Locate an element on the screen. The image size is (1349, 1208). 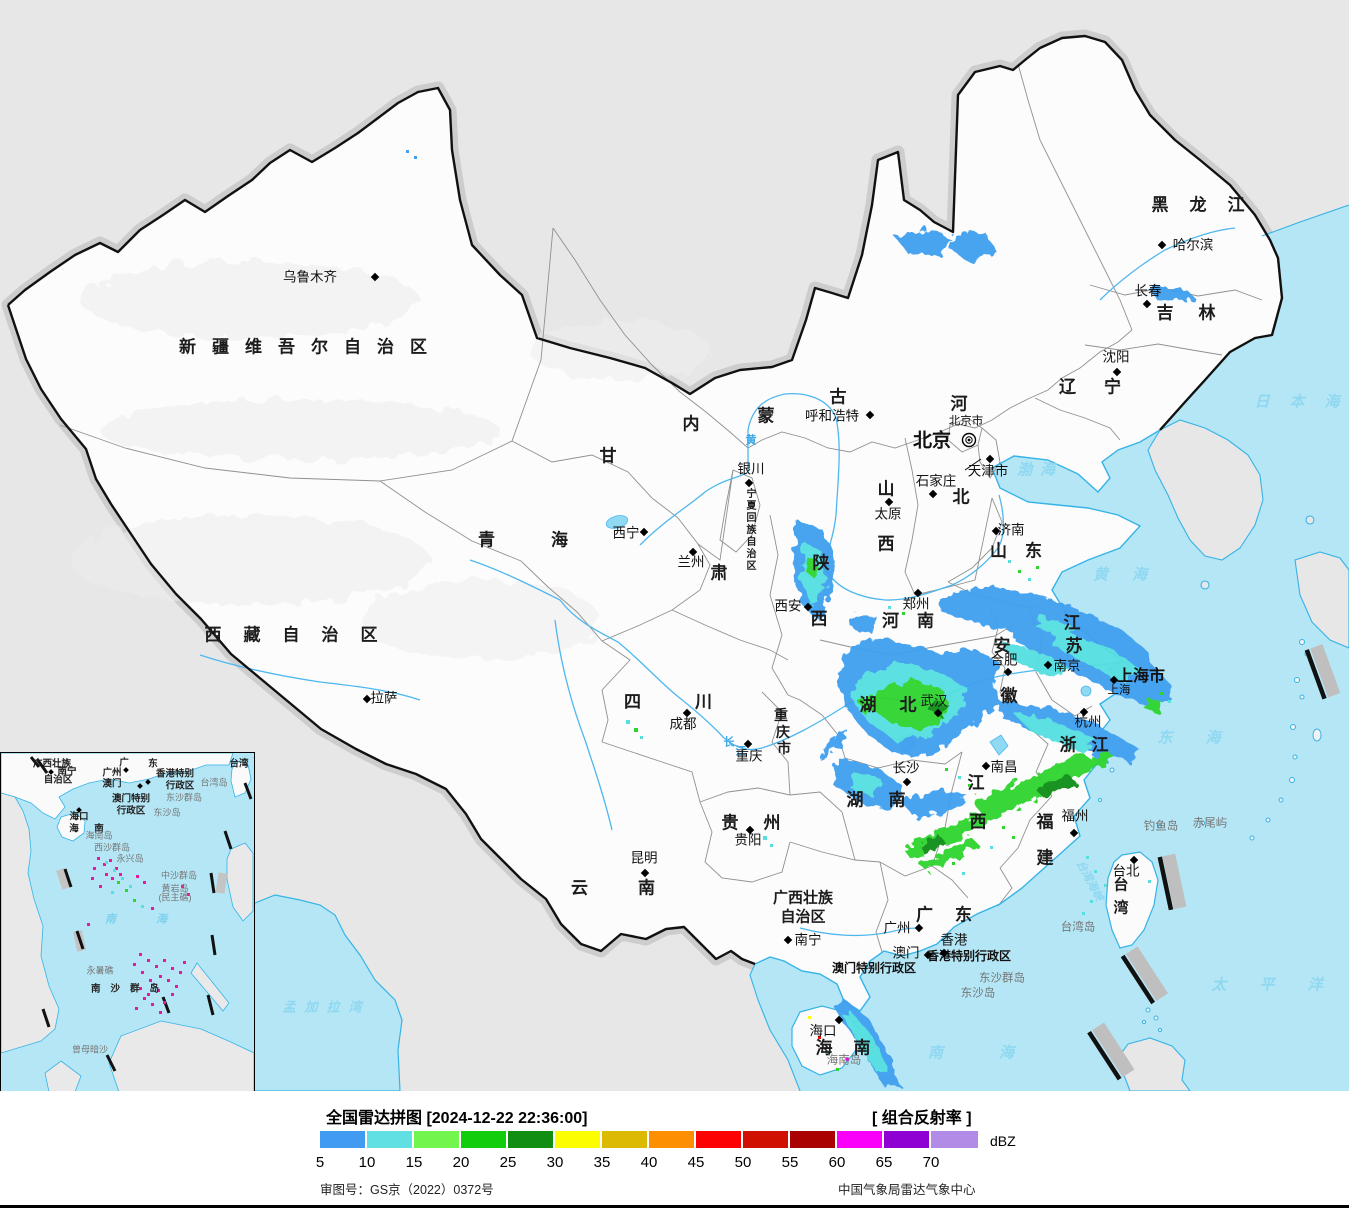
legend-tick-55: 55 is located at coordinates (790, 1162).